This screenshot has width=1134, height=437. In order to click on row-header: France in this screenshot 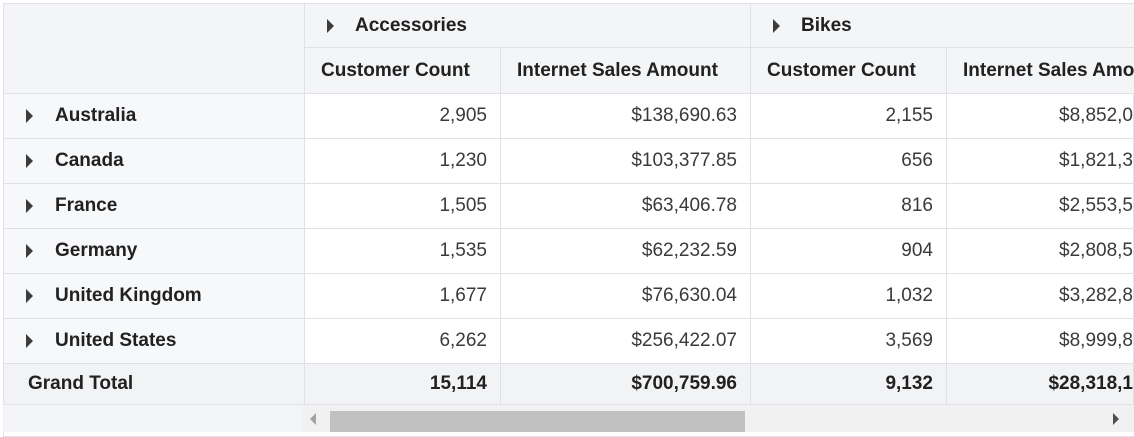, I will do `click(154, 206)`.